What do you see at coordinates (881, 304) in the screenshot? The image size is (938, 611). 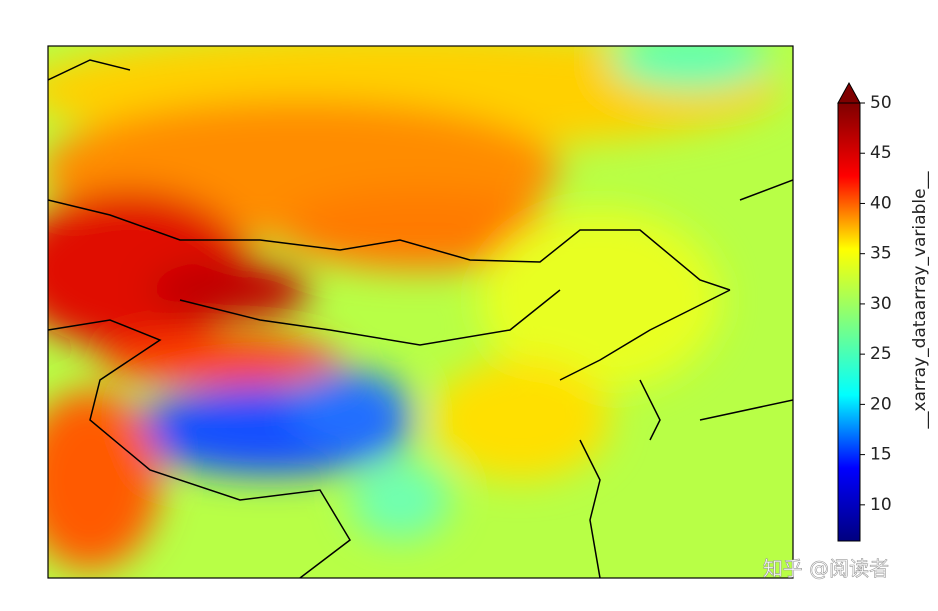 I see `colorbar-tick-label: 30` at bounding box center [881, 304].